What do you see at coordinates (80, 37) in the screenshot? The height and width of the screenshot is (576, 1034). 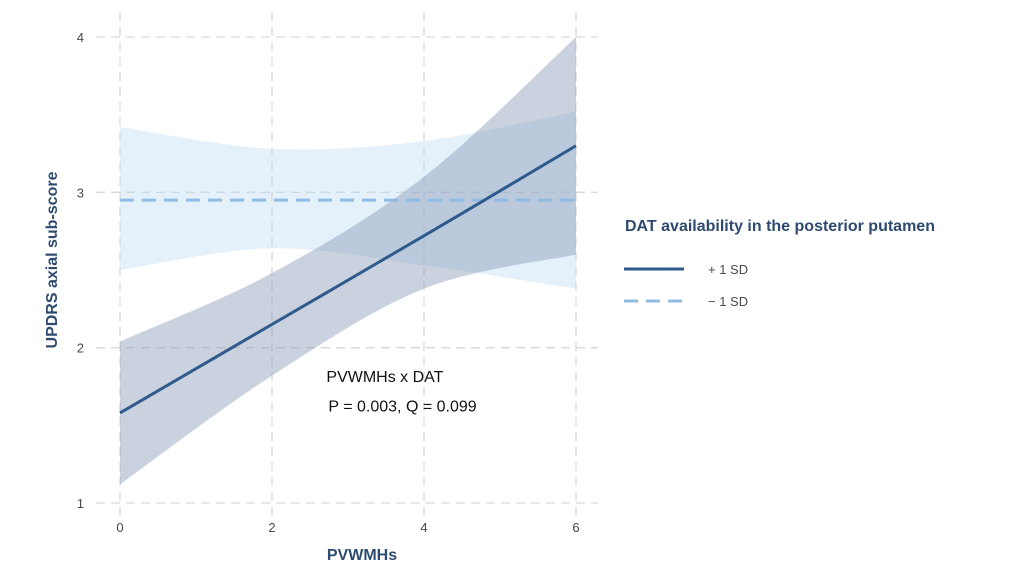 I see `y-tick-label-3: 4` at bounding box center [80, 37].